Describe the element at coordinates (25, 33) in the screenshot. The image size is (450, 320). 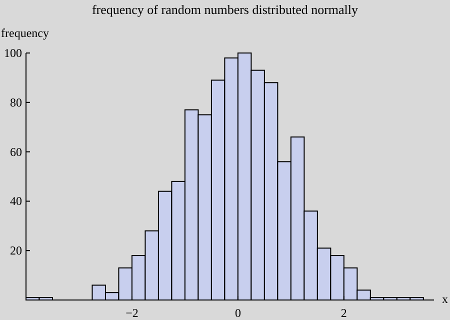
I see `y-axis-title: frequency` at that location.